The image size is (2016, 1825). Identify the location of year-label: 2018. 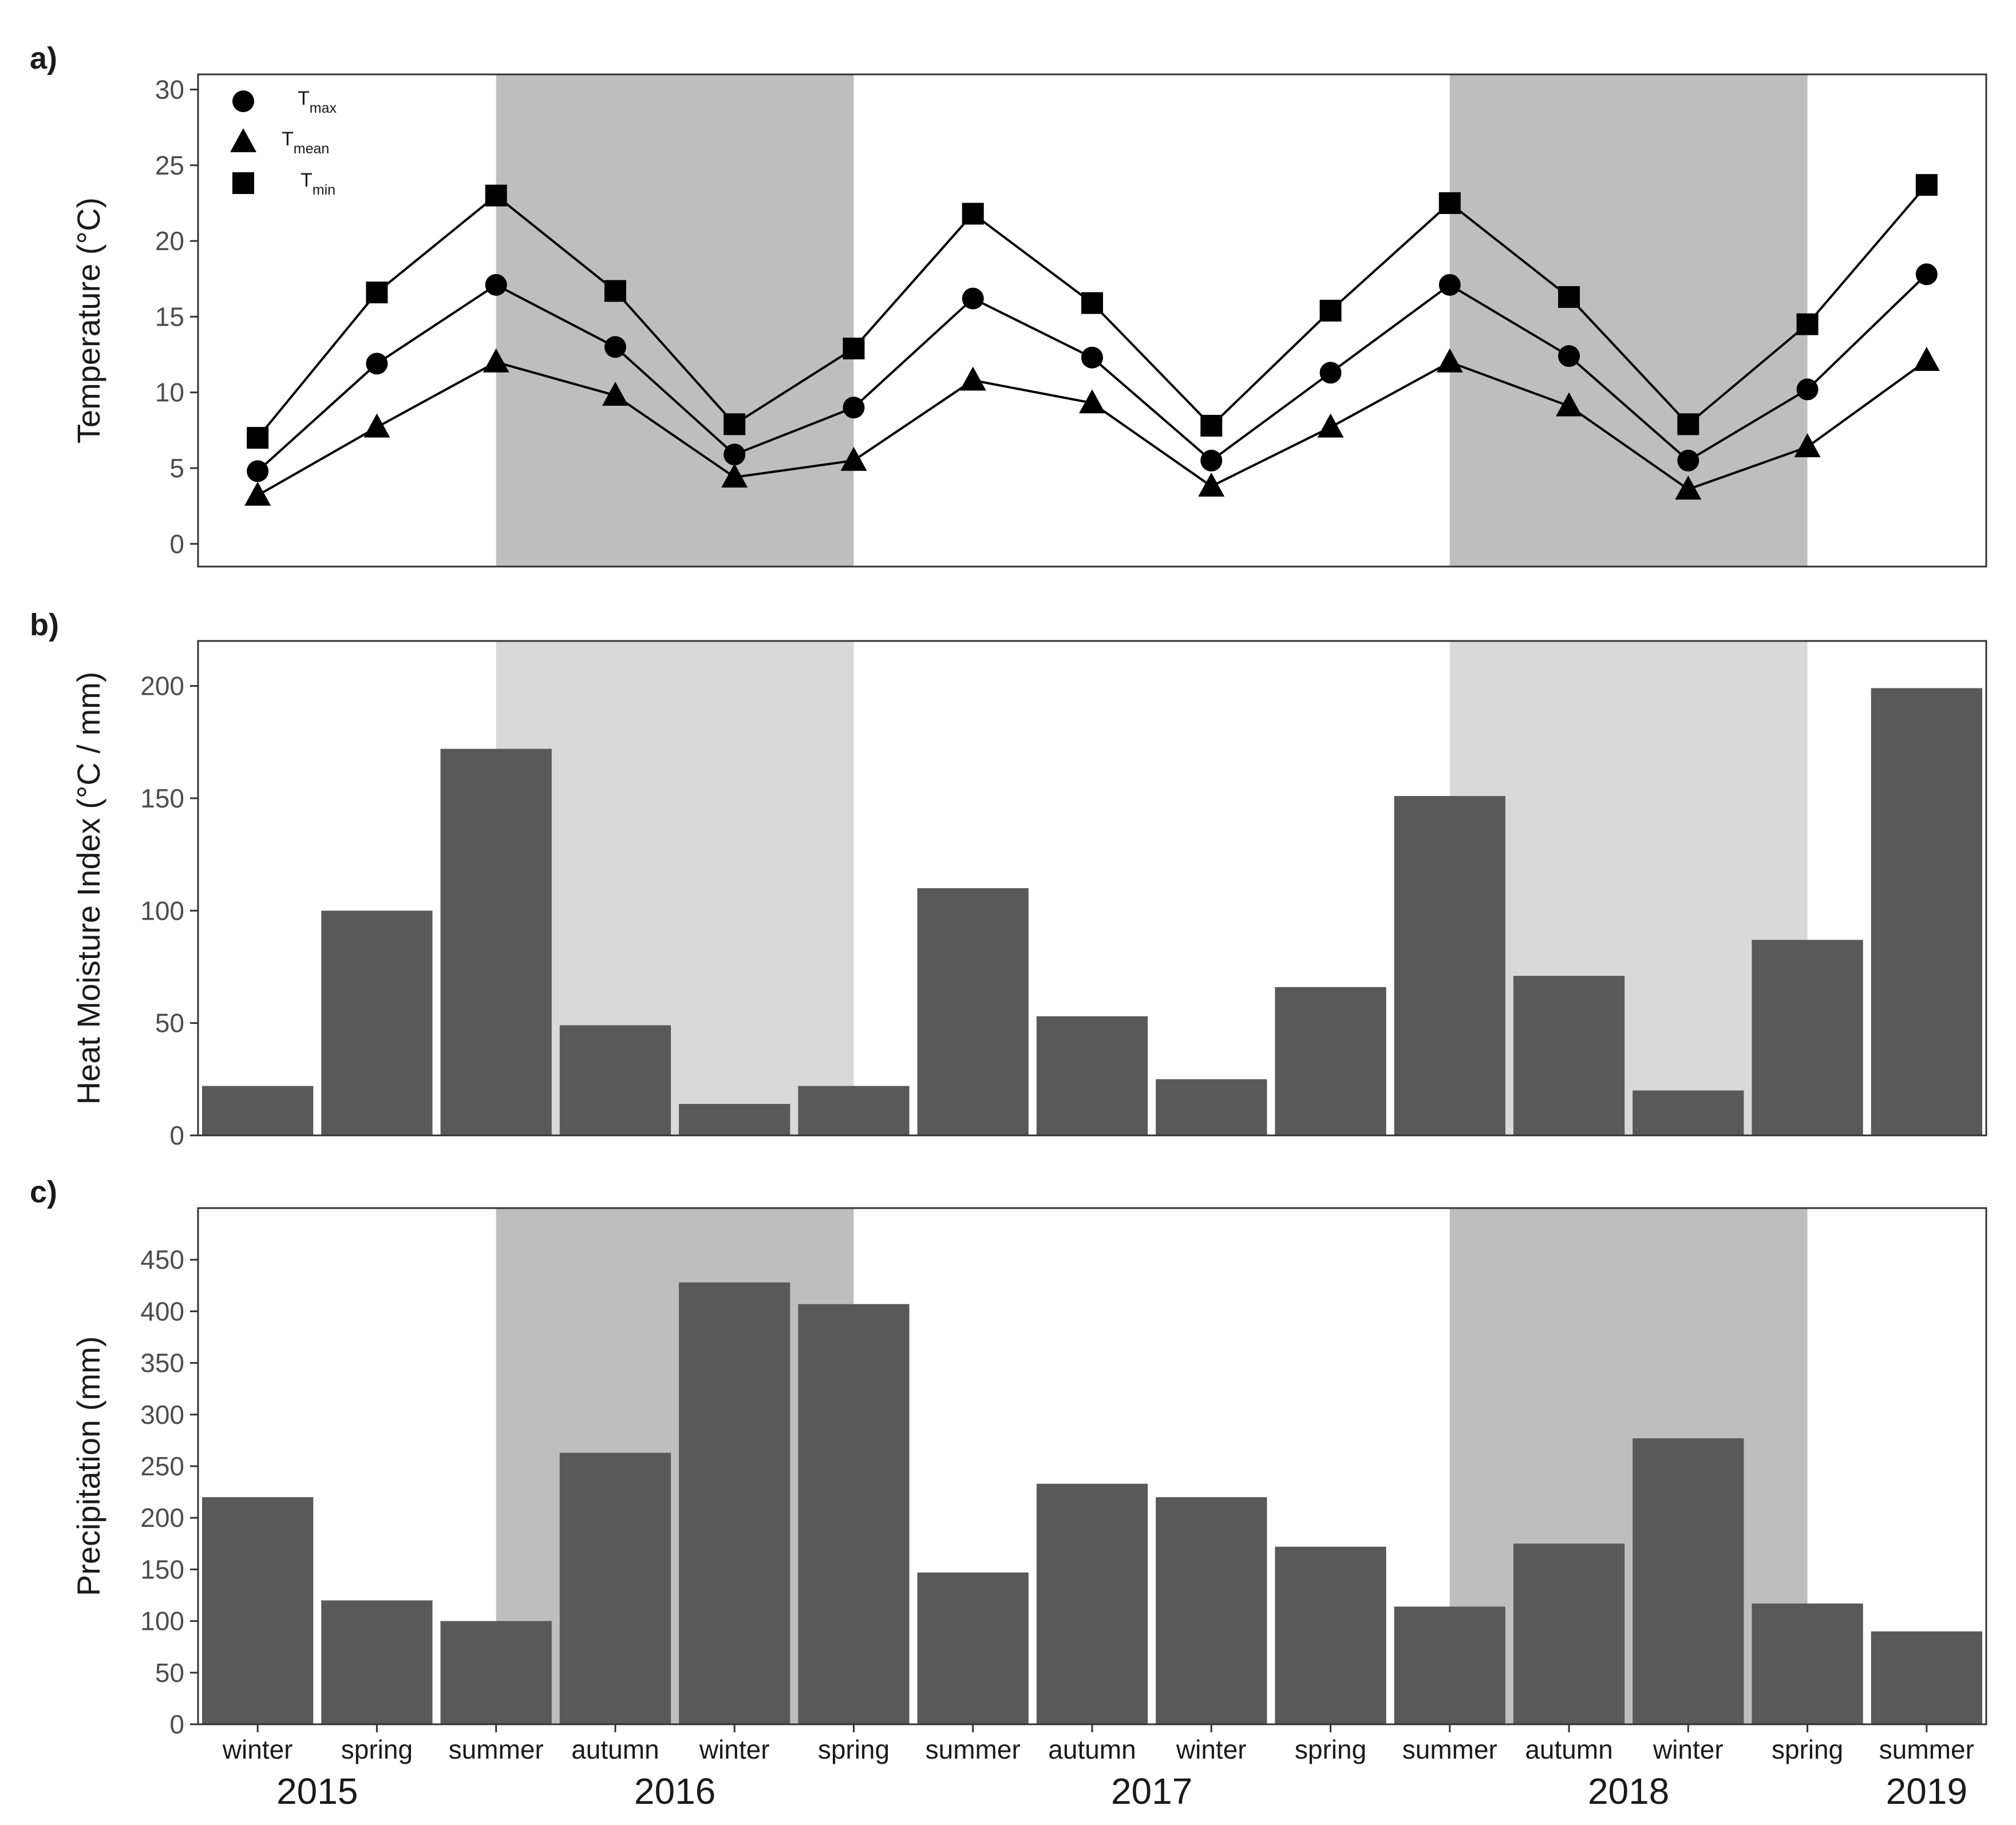
(1628, 1792).